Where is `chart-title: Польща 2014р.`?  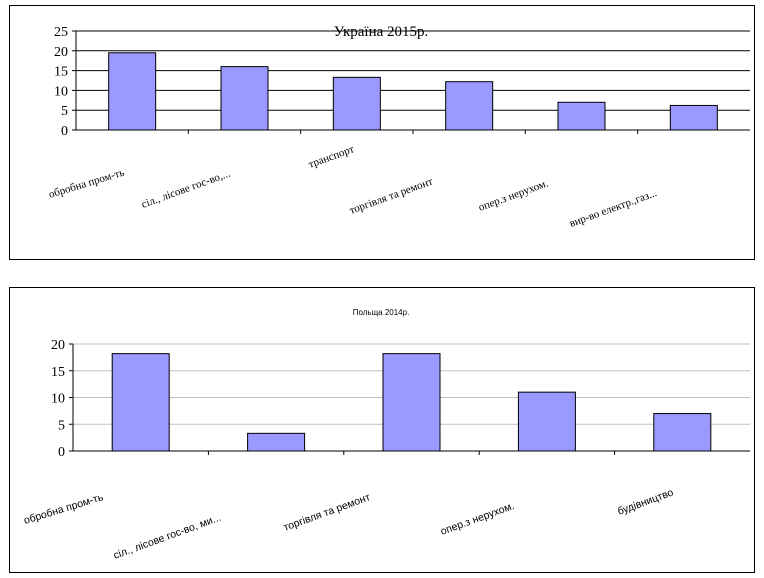 chart-title: Польща 2014р. is located at coordinates (381, 312).